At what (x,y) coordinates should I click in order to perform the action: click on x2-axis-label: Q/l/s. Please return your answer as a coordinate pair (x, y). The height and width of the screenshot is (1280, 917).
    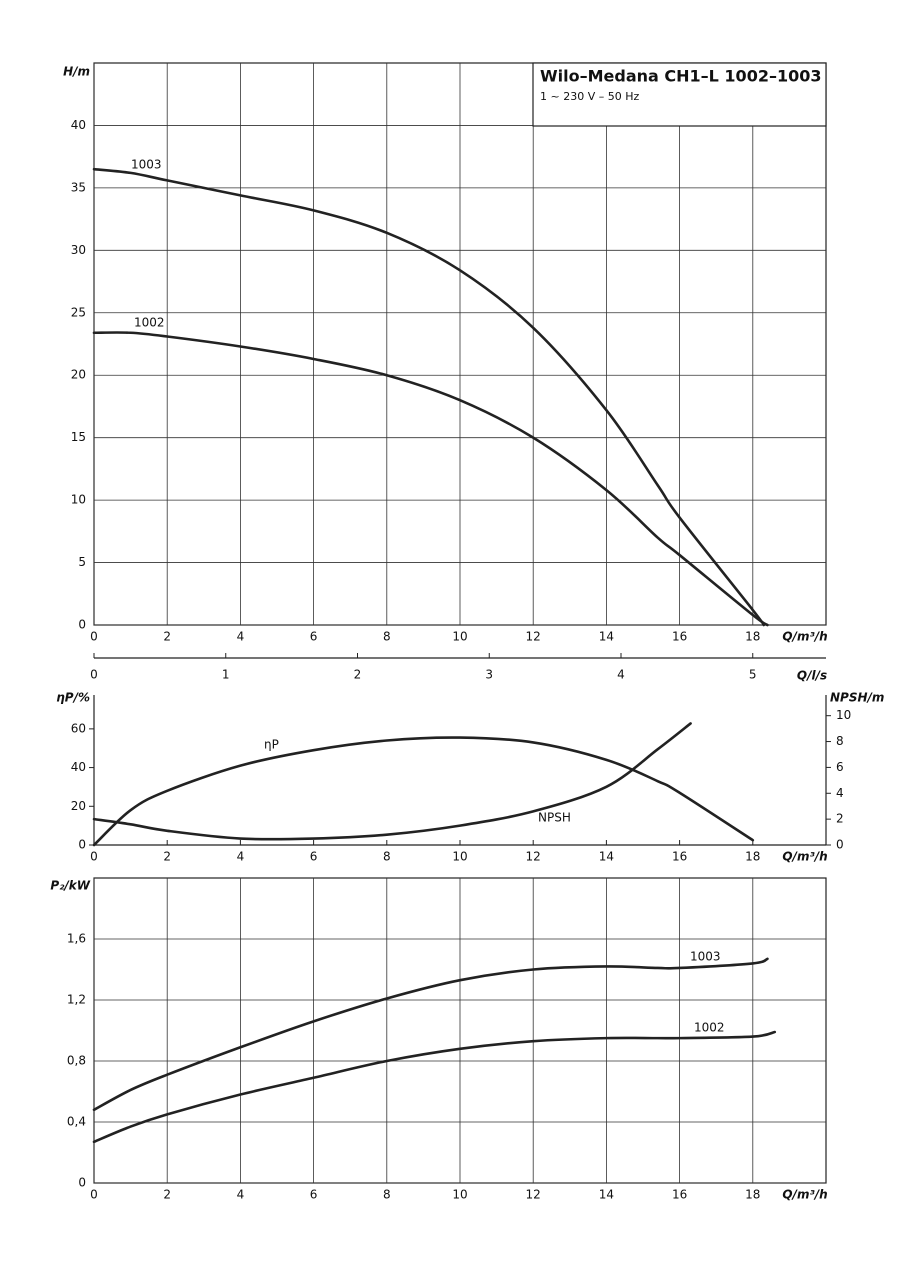
    Looking at the image, I should click on (812, 676).